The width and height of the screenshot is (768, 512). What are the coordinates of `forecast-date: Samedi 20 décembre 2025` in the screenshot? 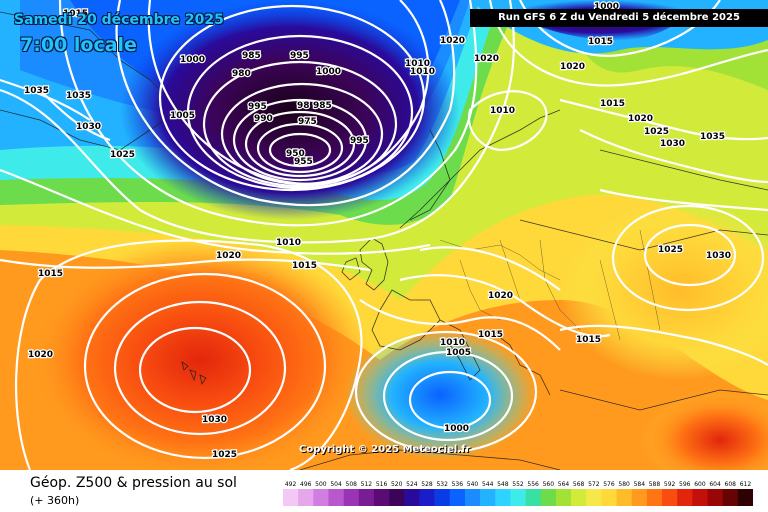 It's located at (119, 20).